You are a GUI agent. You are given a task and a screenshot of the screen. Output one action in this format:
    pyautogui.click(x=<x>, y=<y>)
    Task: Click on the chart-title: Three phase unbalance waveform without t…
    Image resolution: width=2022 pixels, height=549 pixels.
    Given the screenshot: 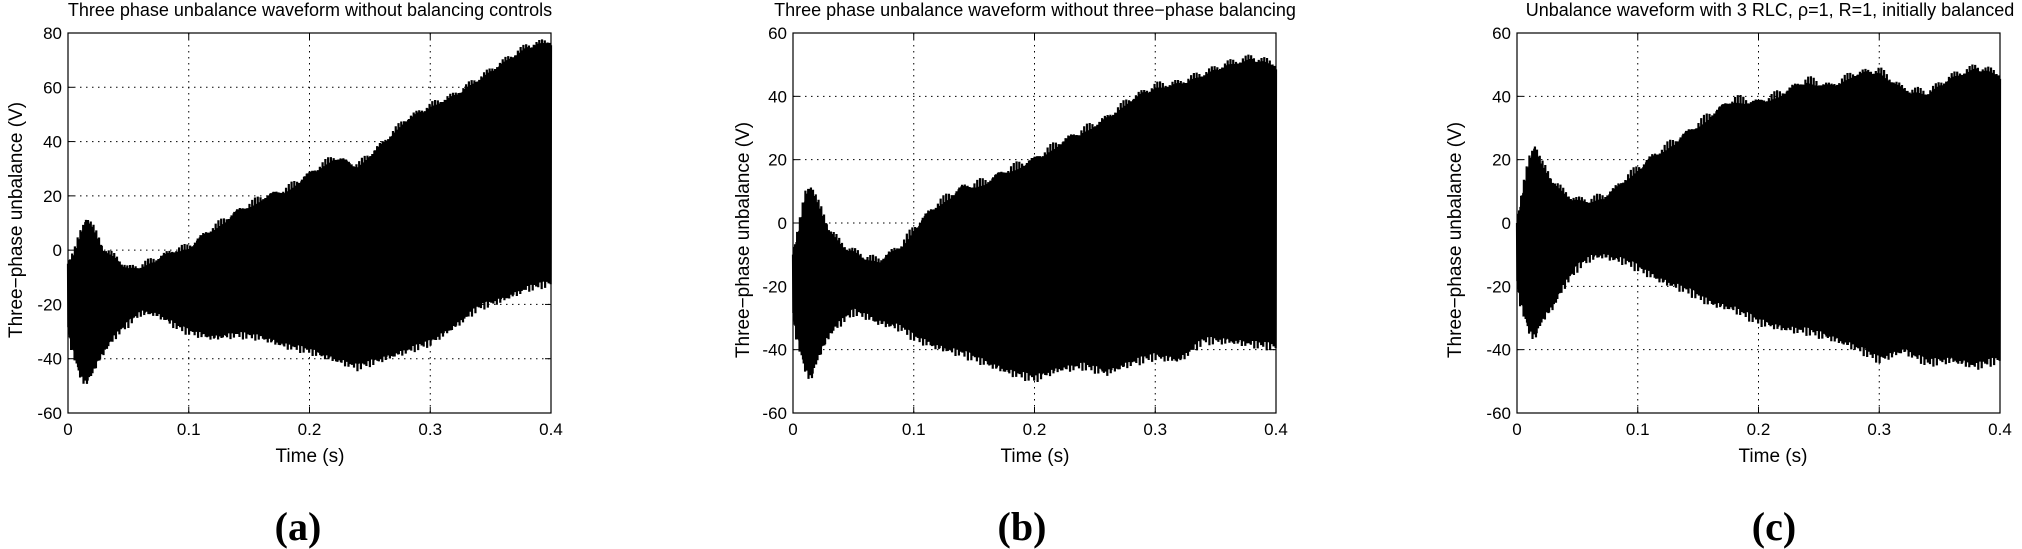 What is the action you would take?
    pyautogui.click(x=1035, y=10)
    